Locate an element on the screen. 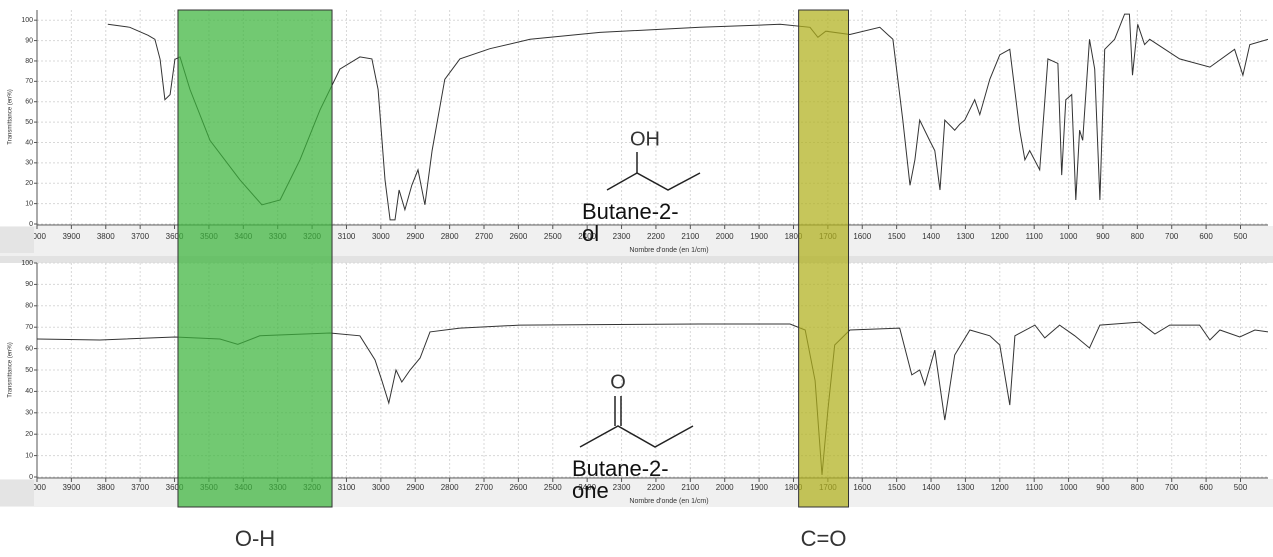 This screenshot has height=557, width=1273. separator is located at coordinates (636, 259).